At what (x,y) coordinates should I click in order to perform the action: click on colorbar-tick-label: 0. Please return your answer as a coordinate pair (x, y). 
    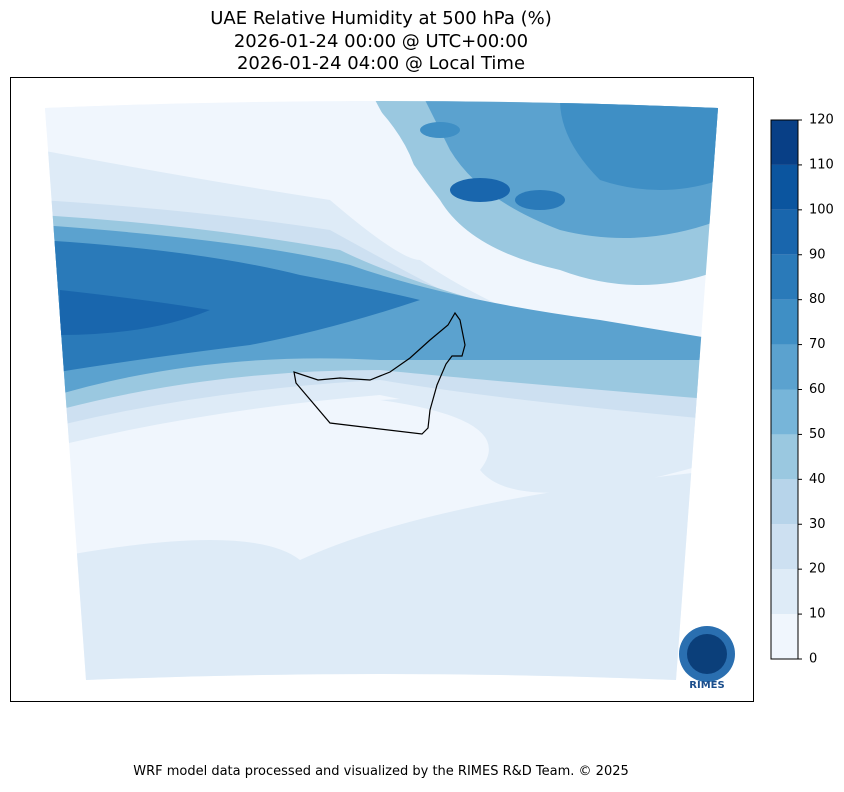
    Looking at the image, I should click on (813, 659).